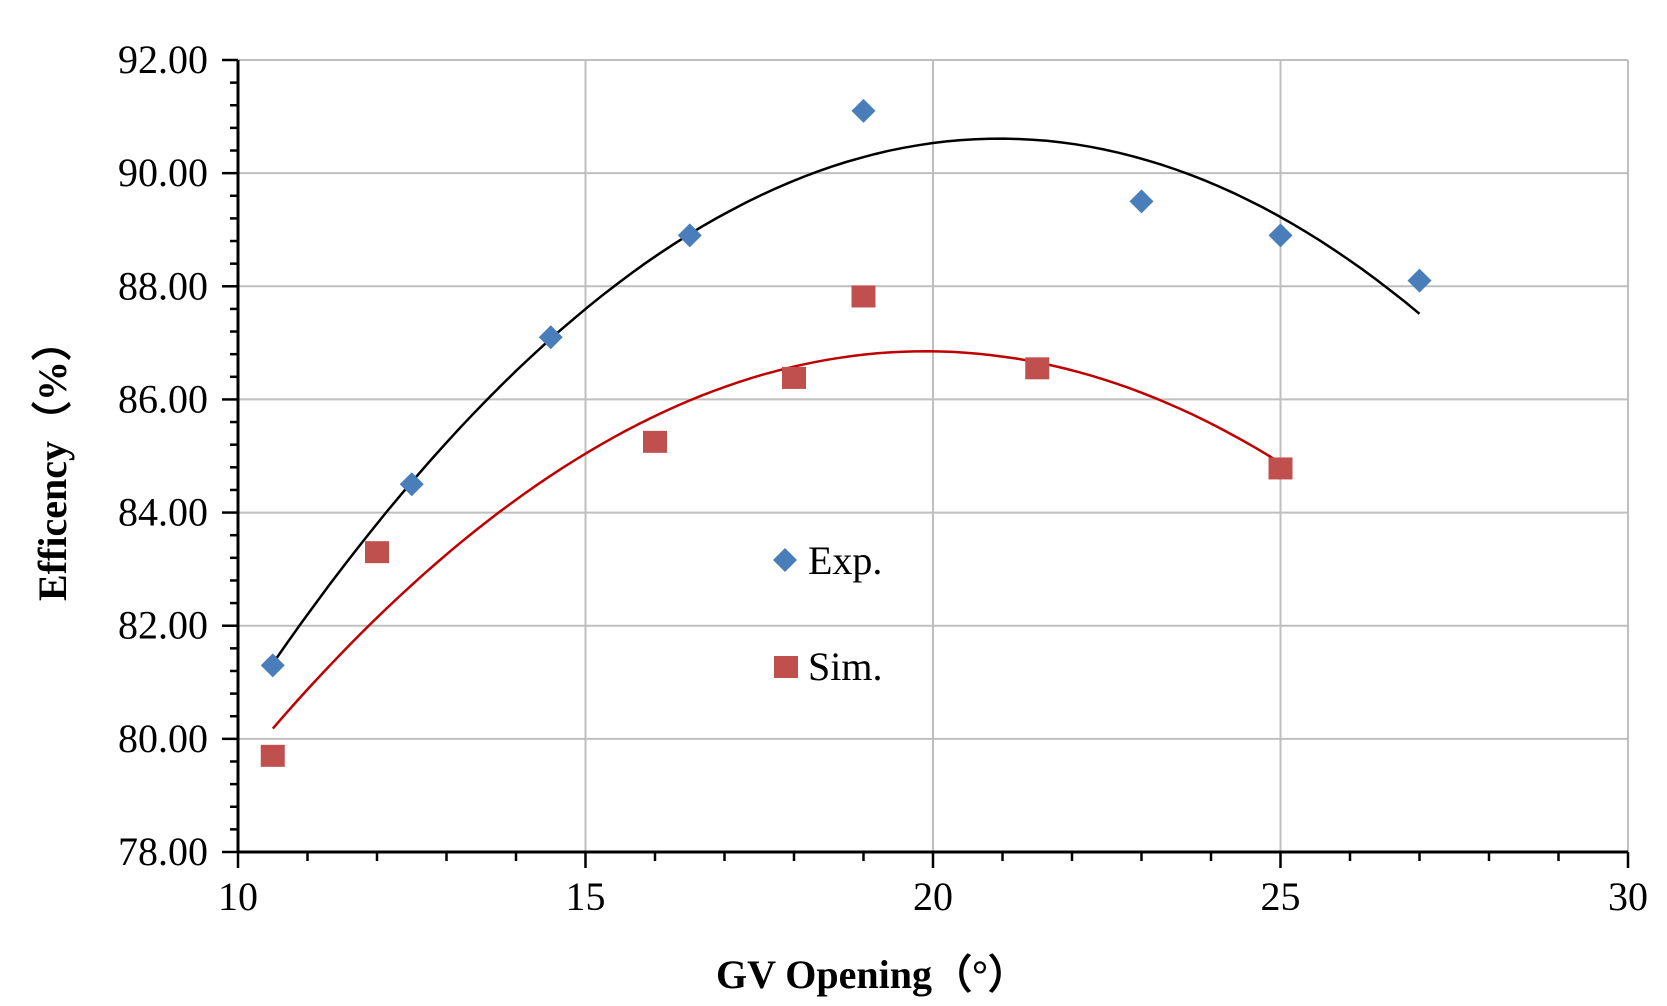  Describe the element at coordinates (163, 738) in the screenshot. I see `y-tick-label: 80.00` at that location.